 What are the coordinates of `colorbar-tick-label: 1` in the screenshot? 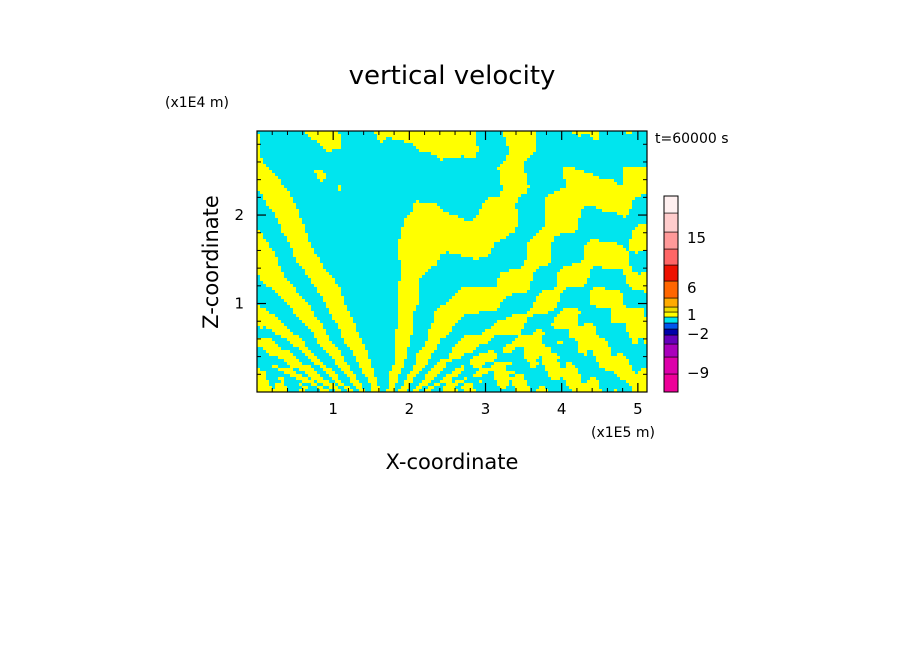 It's located at (692, 315).